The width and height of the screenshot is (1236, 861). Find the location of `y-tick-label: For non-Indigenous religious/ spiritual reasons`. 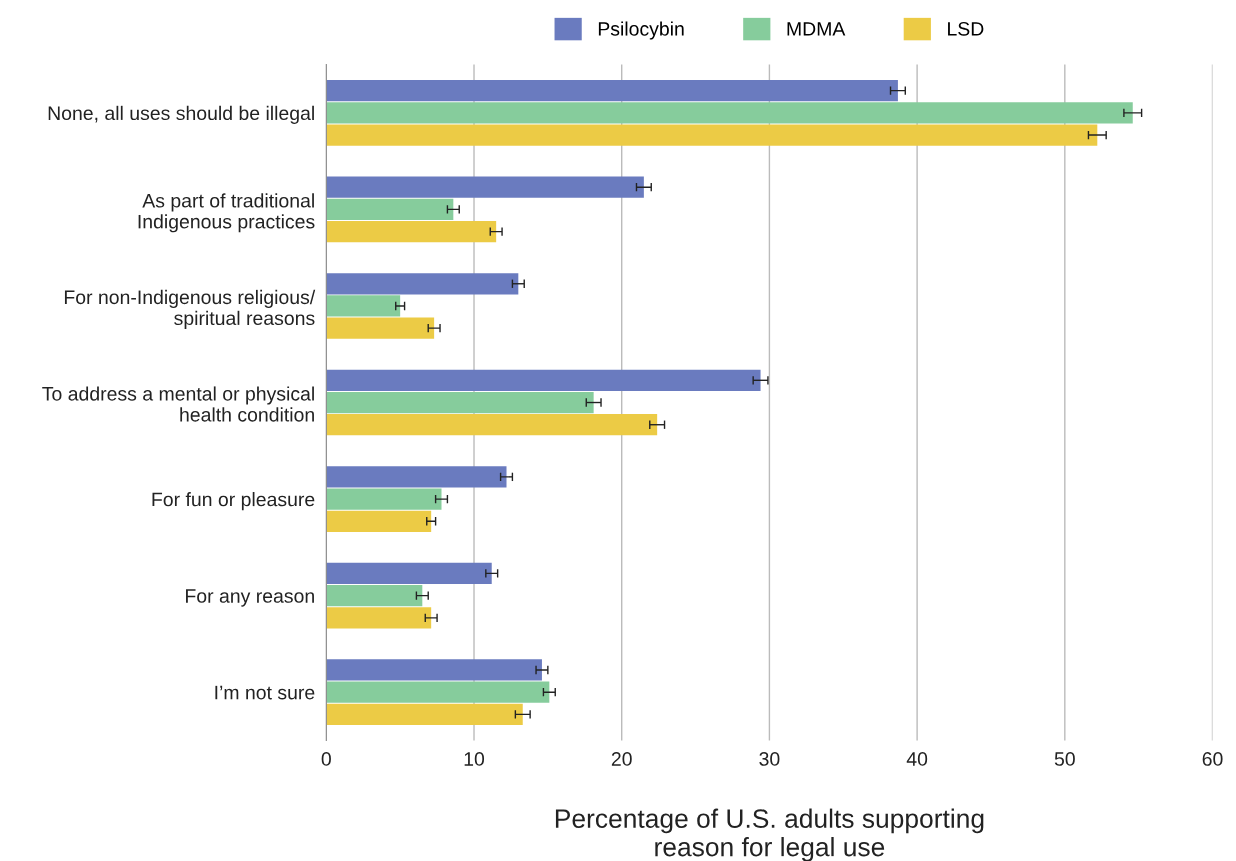

y-tick-label: For non-Indigenous religious/ spiritual reasons is located at coordinates (190, 309).